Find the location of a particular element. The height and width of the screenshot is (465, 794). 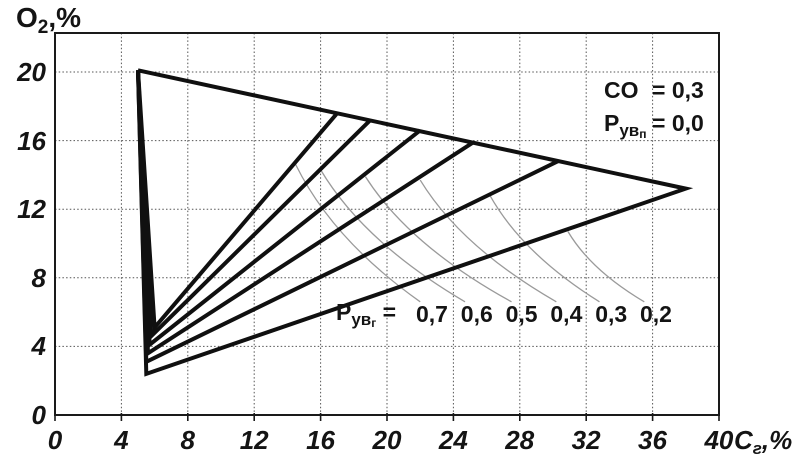

y-axis-title: O2,% is located at coordinates (48, 20).